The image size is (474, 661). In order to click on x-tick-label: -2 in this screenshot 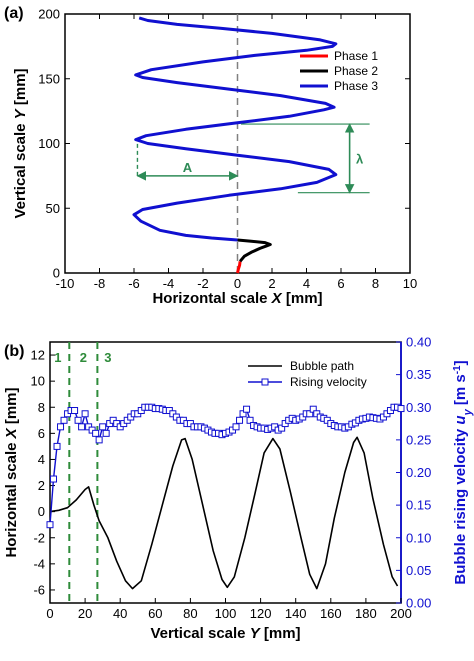, I will do `click(203, 283)`.